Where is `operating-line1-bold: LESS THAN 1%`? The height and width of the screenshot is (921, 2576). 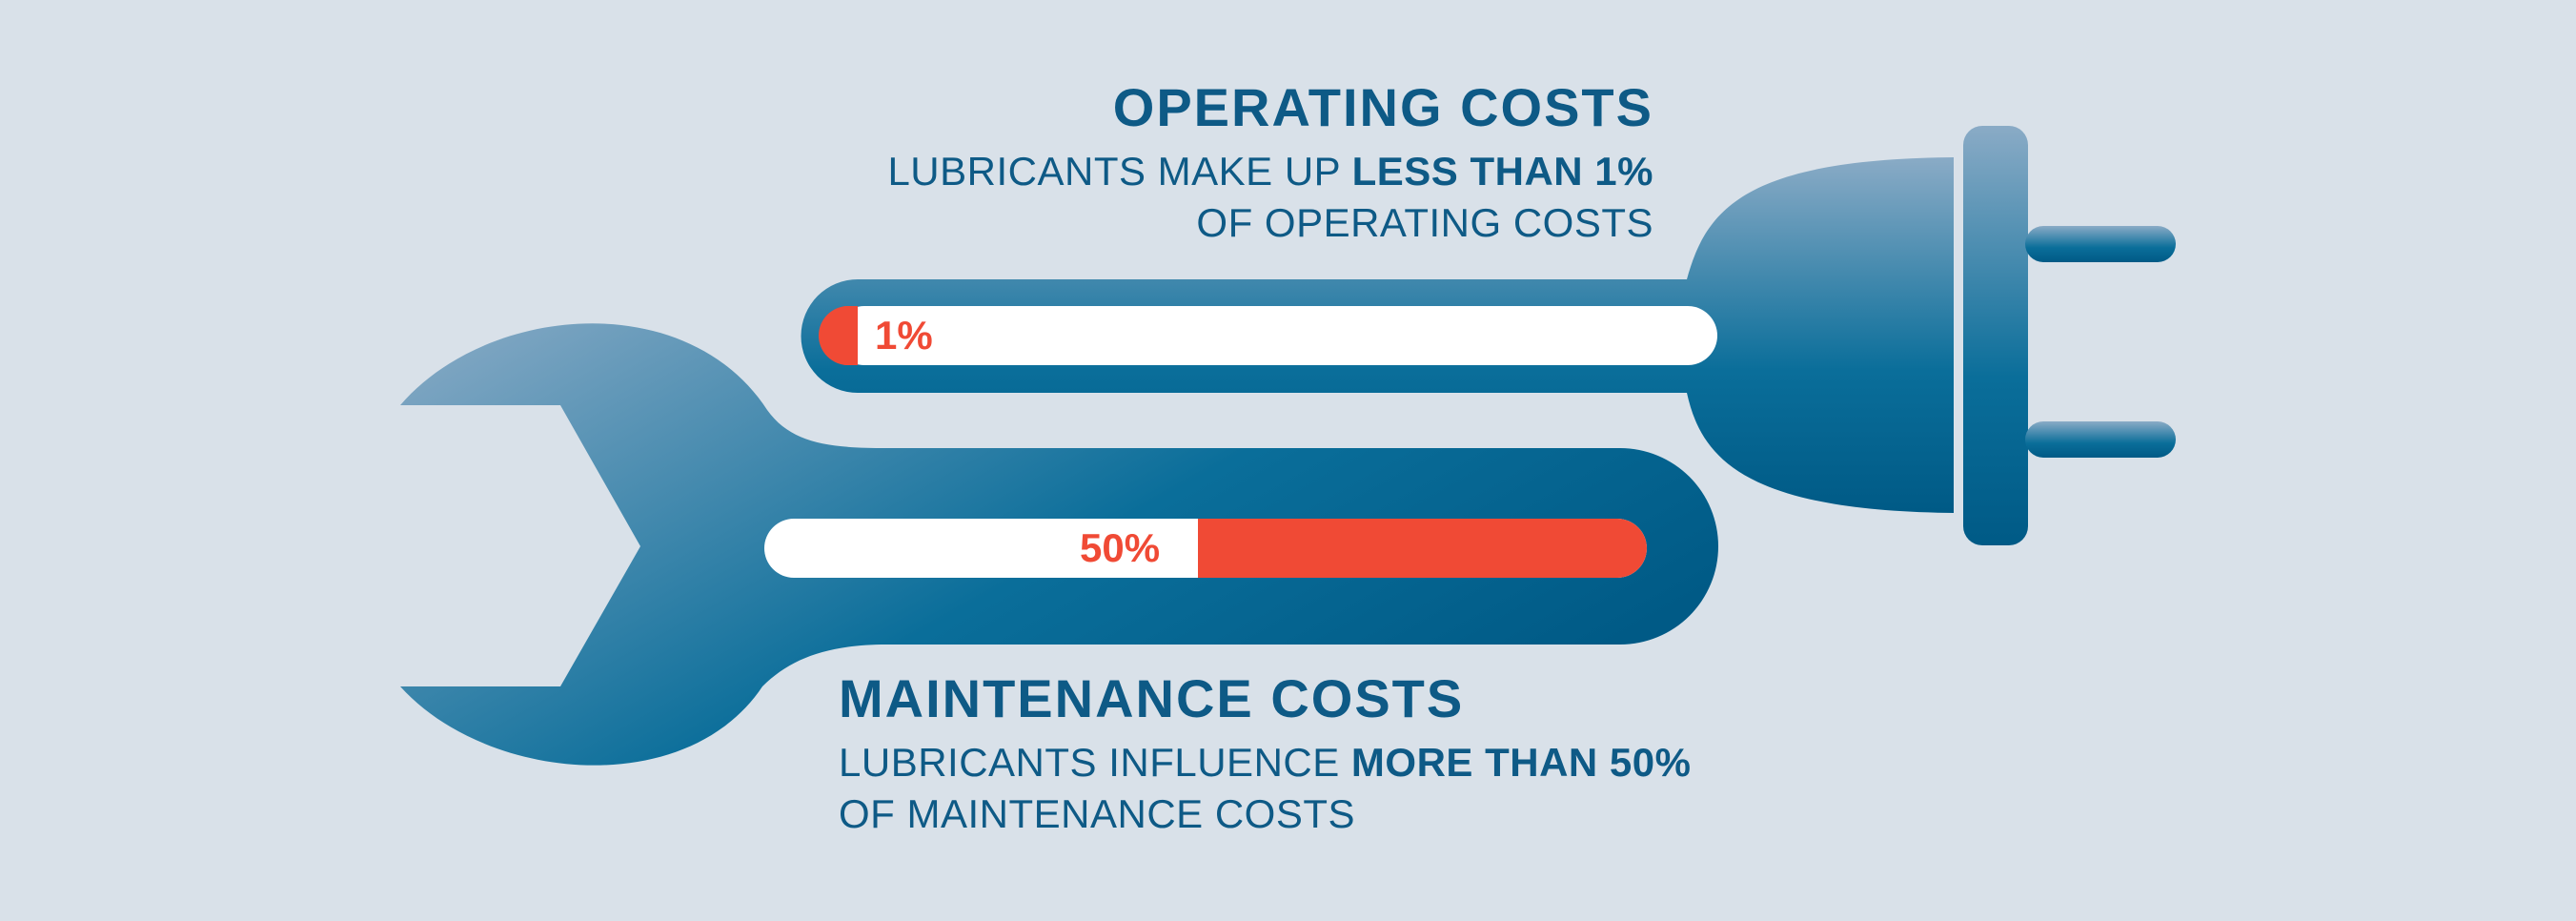
operating-line1-bold: LESS THAN 1% is located at coordinates (1502, 171).